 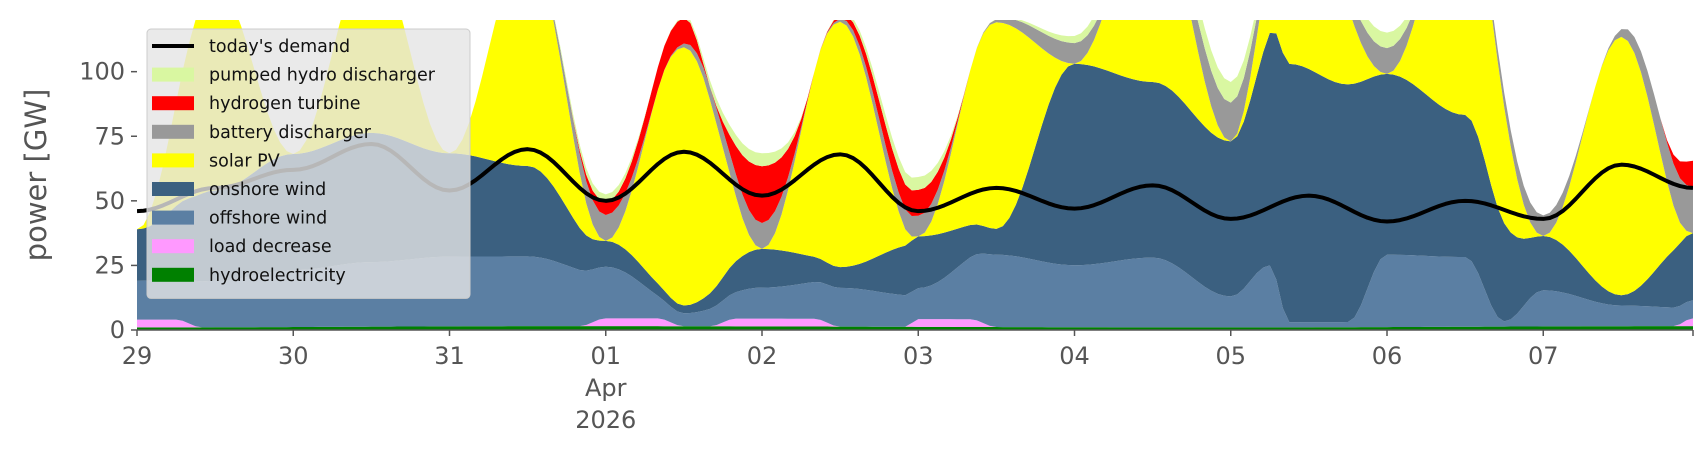 What do you see at coordinates (279, 47) in the screenshot?
I see `legend-label: today's demand` at bounding box center [279, 47].